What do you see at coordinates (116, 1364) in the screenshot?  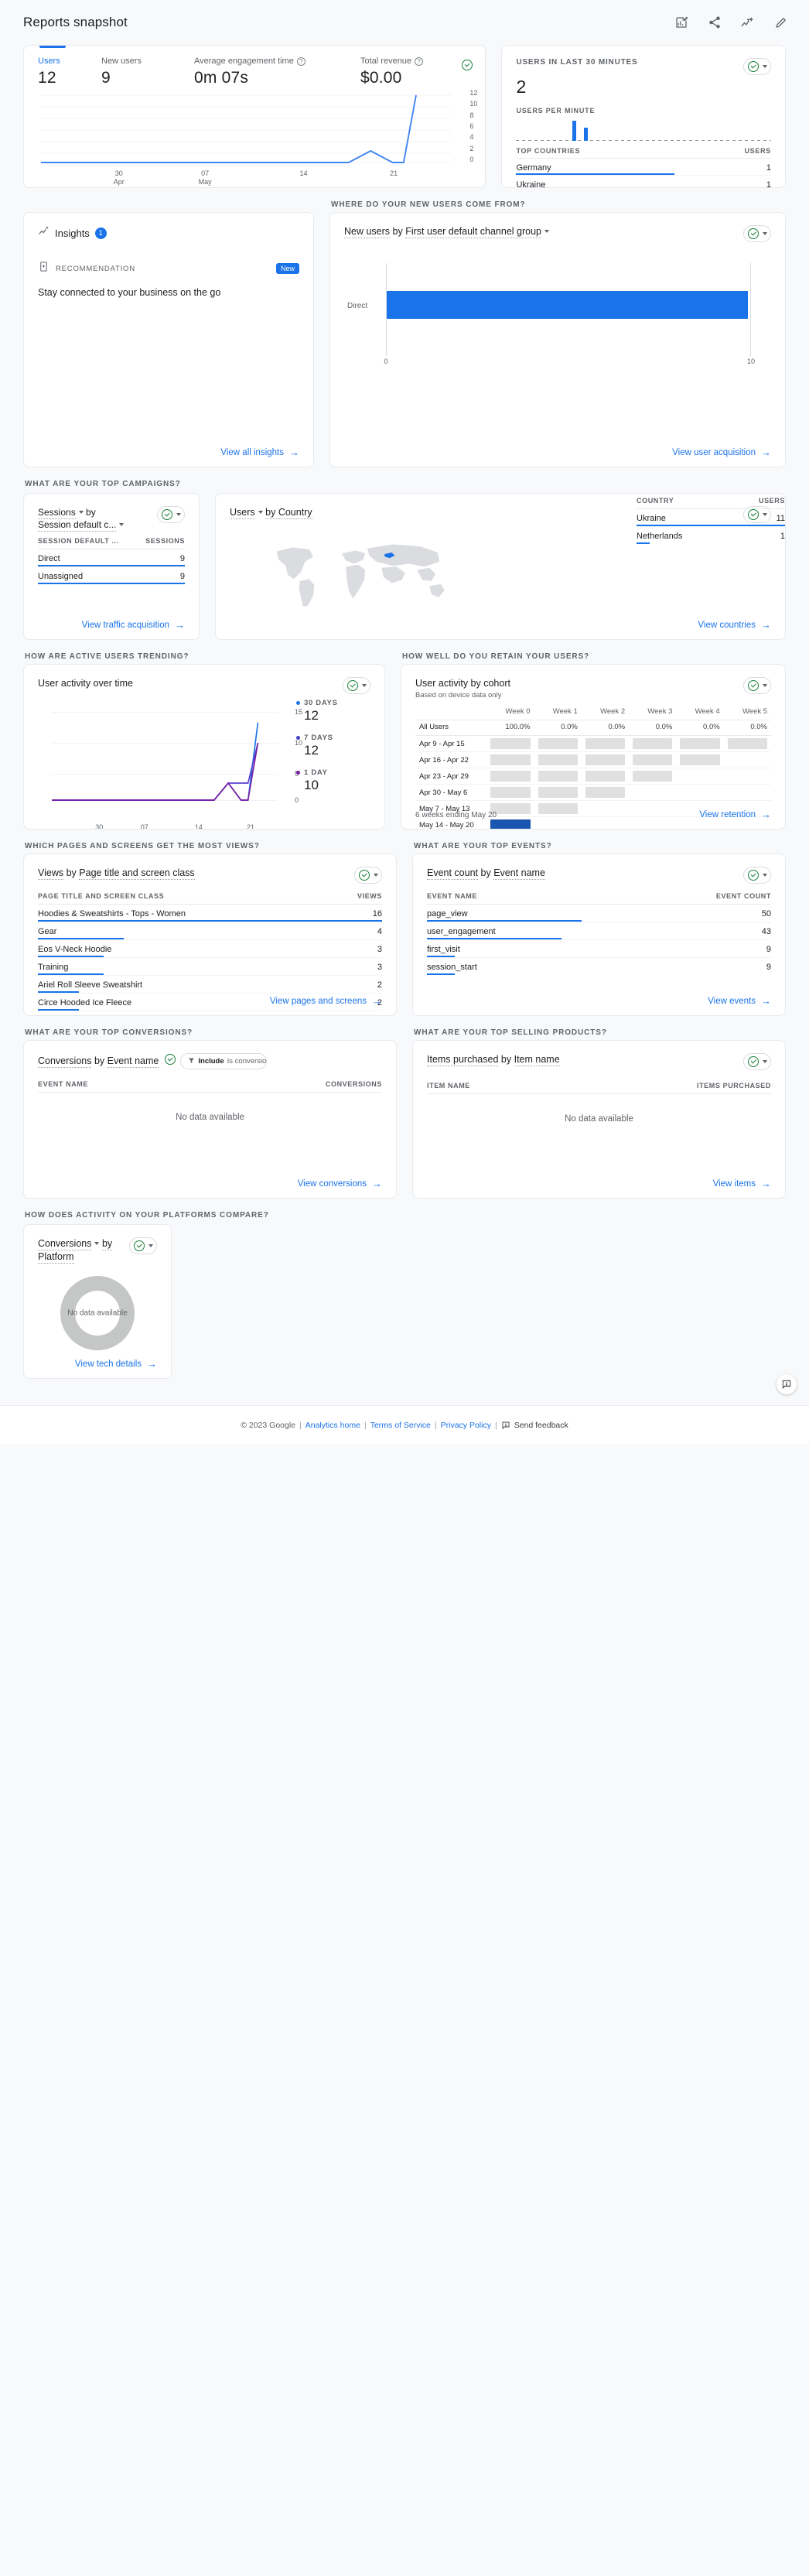 I see `view-tech-details-link: View tech details →` at bounding box center [116, 1364].